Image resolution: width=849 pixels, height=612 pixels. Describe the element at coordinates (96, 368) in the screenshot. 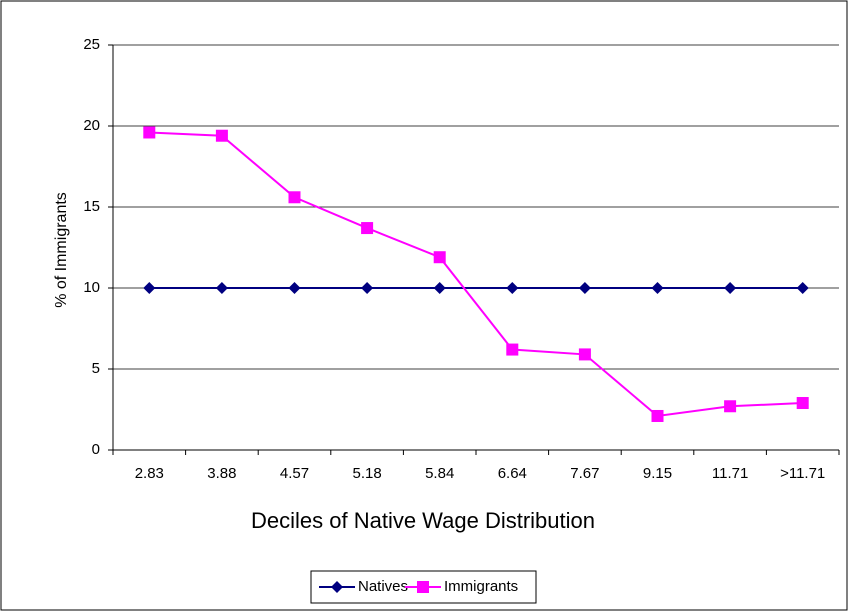

I see `y-tick-label: 5` at that location.